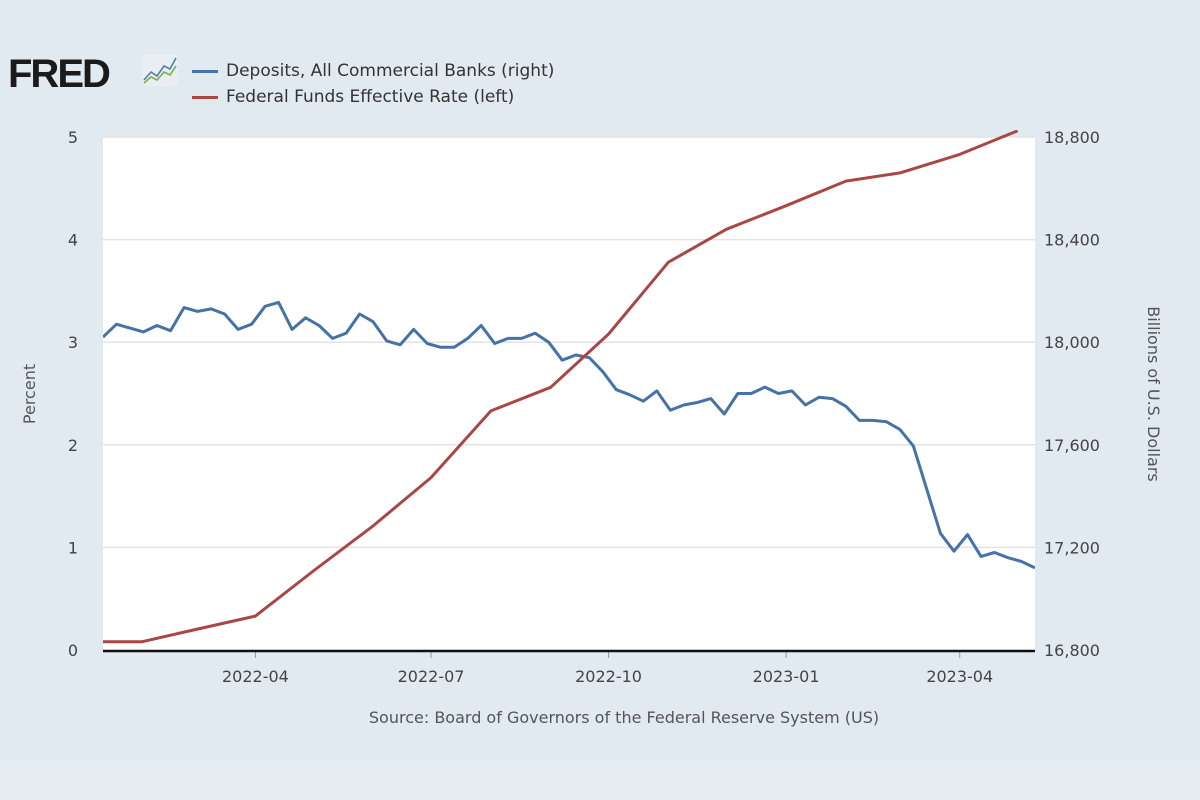 Image resolution: width=1200 pixels, height=800 pixels. What do you see at coordinates (431, 676) in the screenshot?
I see `x-tick-label: 2022-07` at bounding box center [431, 676].